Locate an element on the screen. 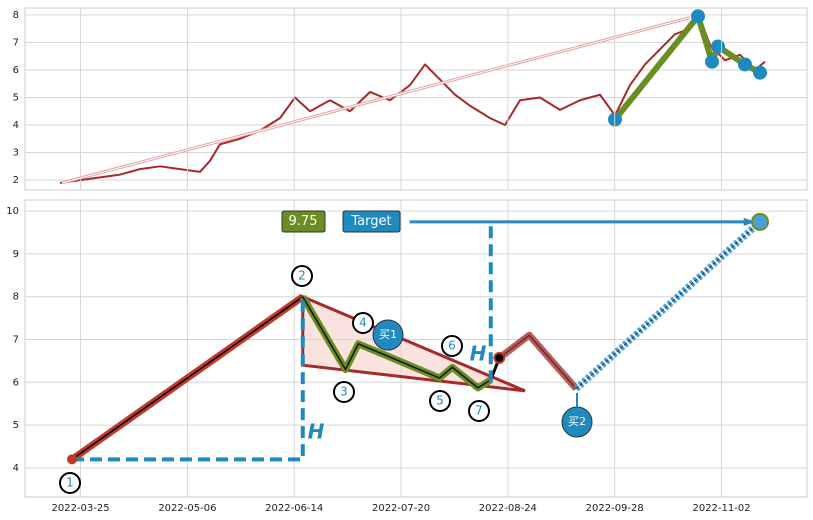  x-tick-label: 2022-09-28 is located at coordinates (615, 508).